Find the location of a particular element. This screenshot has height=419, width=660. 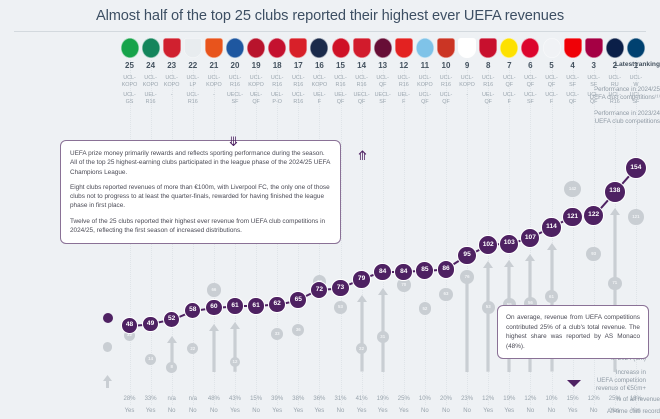

performance-2023-24: UEL- R16 is located at coordinates (150, 98).